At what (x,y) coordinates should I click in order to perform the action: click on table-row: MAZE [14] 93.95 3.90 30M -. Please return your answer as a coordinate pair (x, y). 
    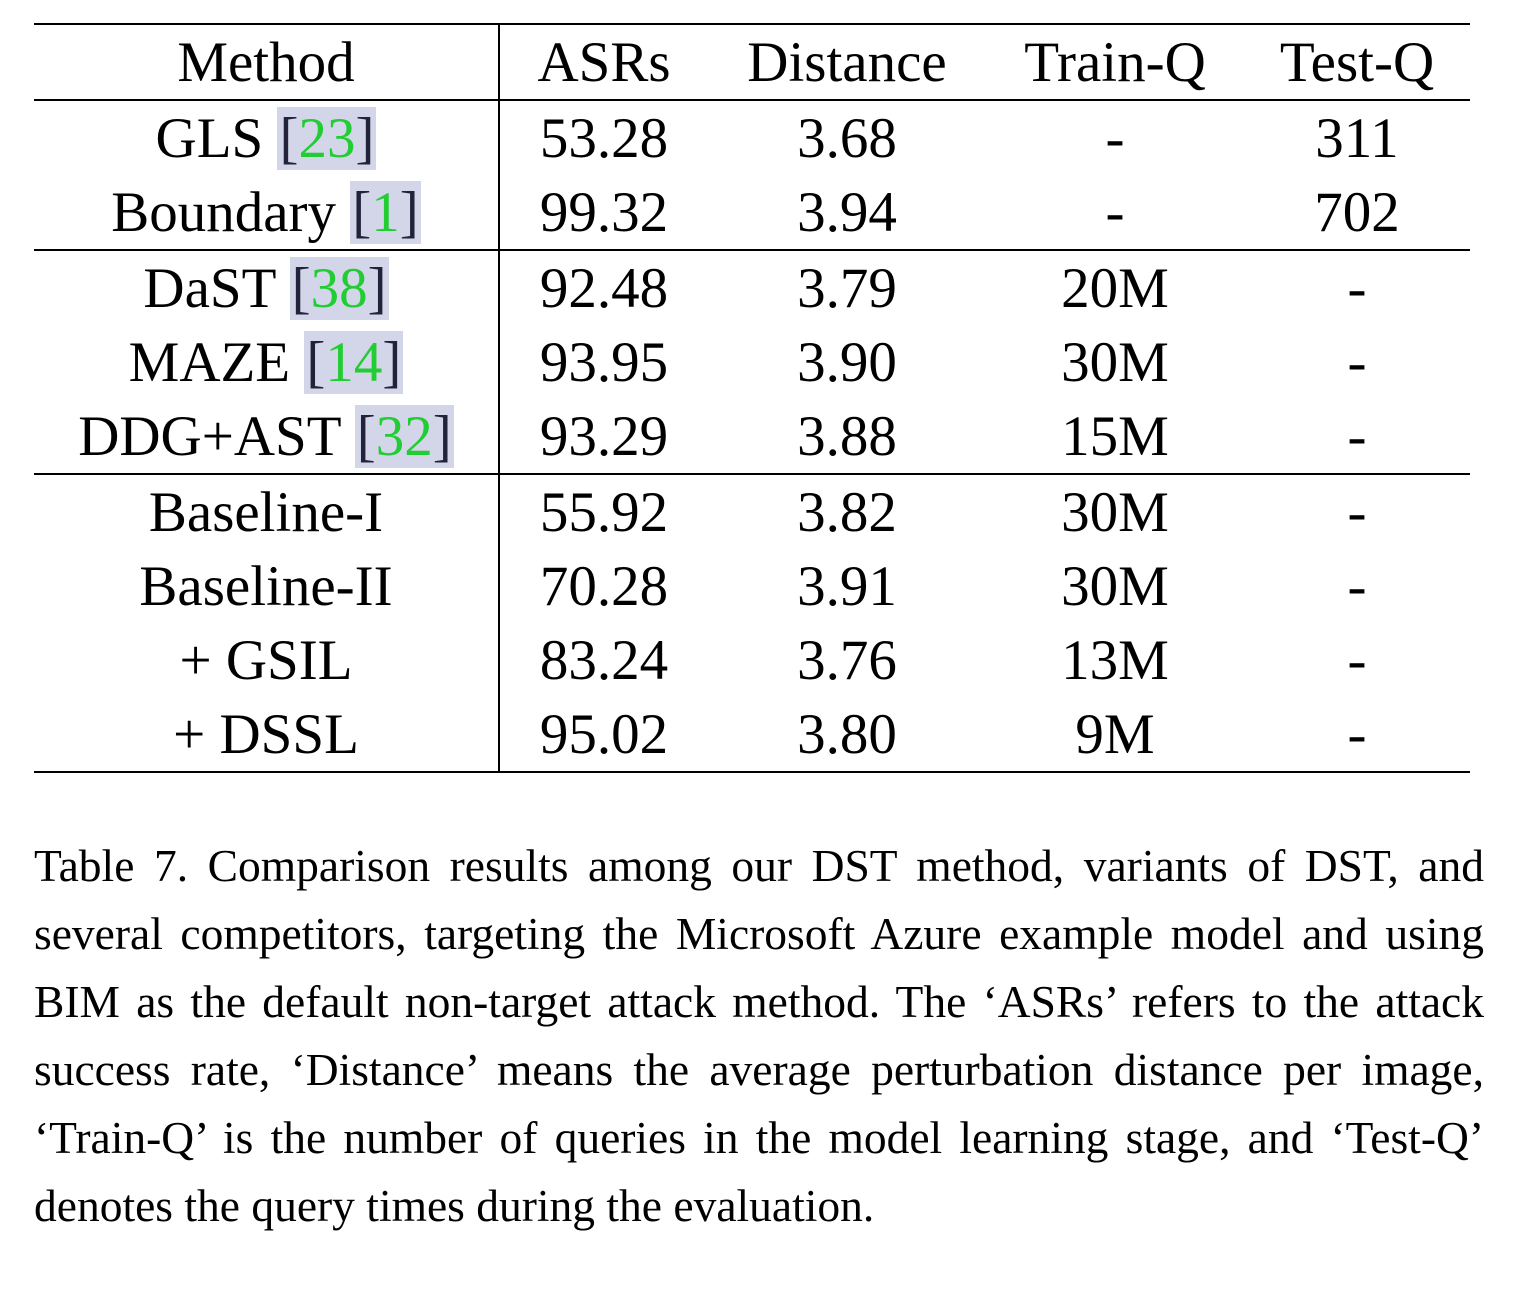
    Looking at the image, I should click on (752, 362).